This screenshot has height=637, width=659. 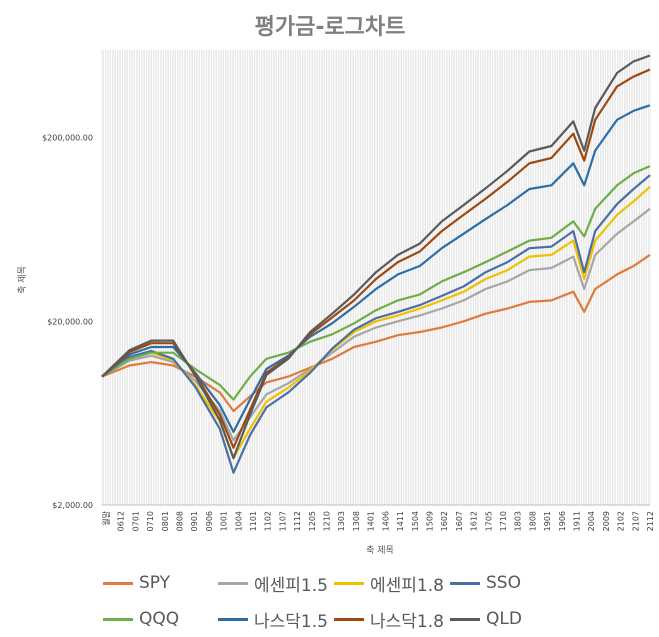 I want to click on y-tick-label: $2,000.00, so click(x=72, y=505).